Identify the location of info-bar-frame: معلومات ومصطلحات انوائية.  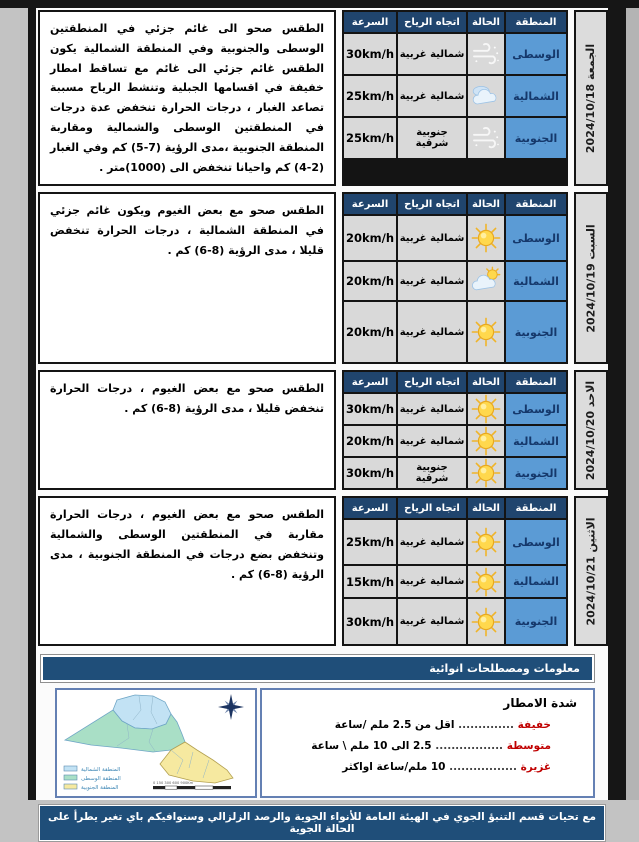
(317, 669).